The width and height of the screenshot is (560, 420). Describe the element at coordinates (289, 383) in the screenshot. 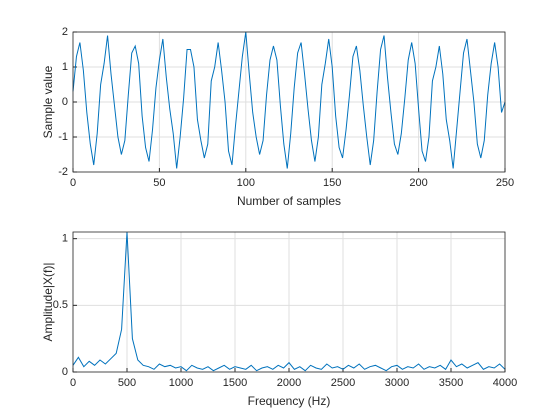

I see `x-tick-label: 2000` at that location.